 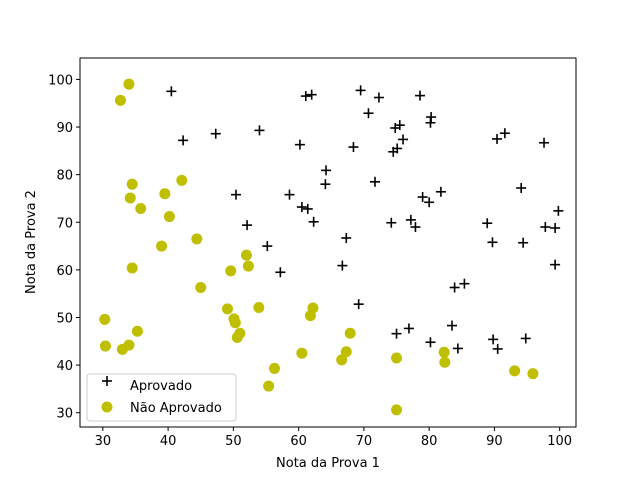 I want to click on y-axis-label: Nota da Prova 2, so click(x=31, y=242).